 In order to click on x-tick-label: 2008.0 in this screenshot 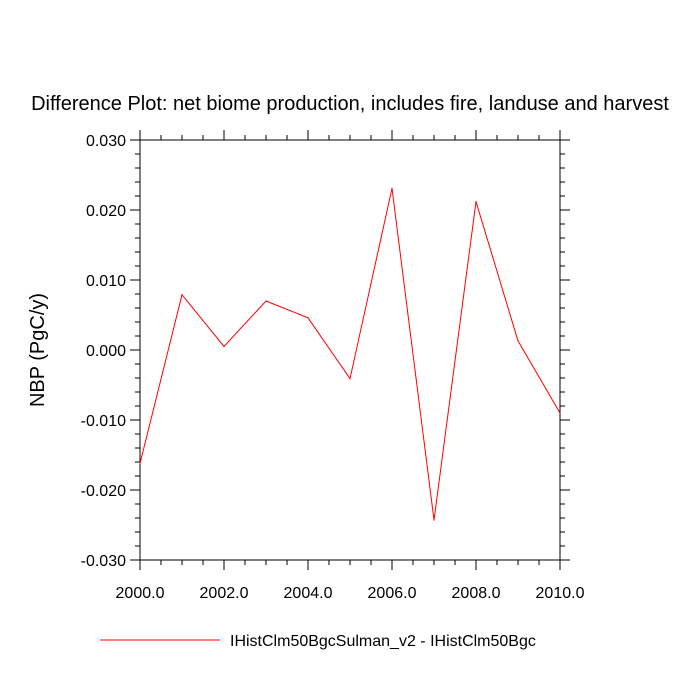, I will do `click(476, 593)`.